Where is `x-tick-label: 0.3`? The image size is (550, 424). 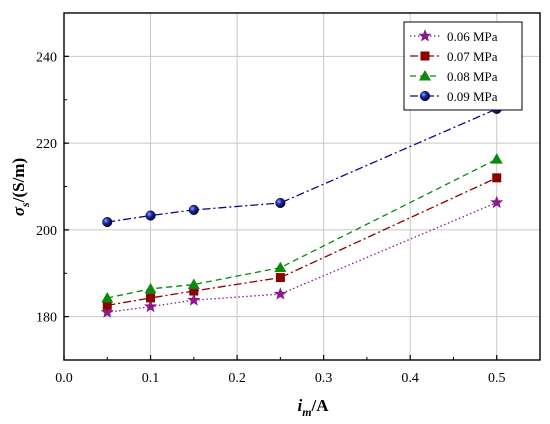
x-tick-label: 0.3 is located at coordinates (324, 378).